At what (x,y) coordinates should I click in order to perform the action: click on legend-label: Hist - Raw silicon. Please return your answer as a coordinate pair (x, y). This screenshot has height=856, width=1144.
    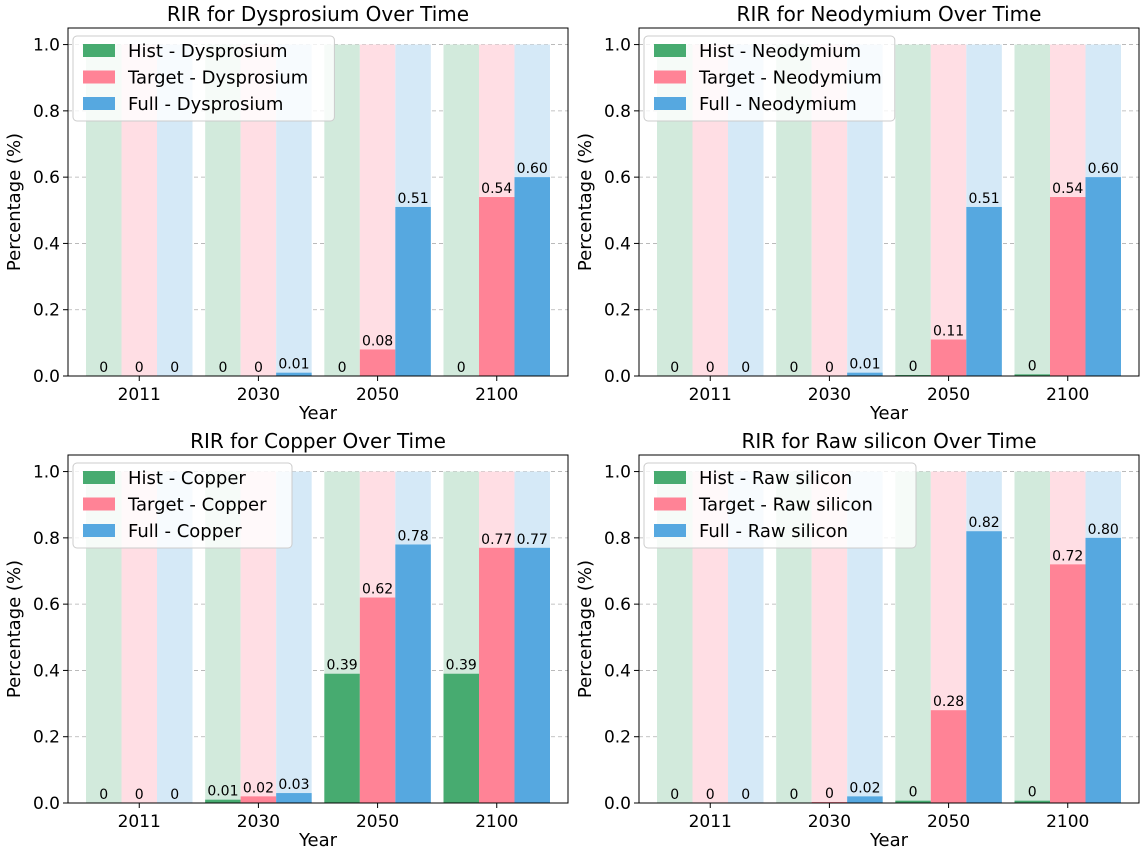
    Looking at the image, I should click on (775, 478).